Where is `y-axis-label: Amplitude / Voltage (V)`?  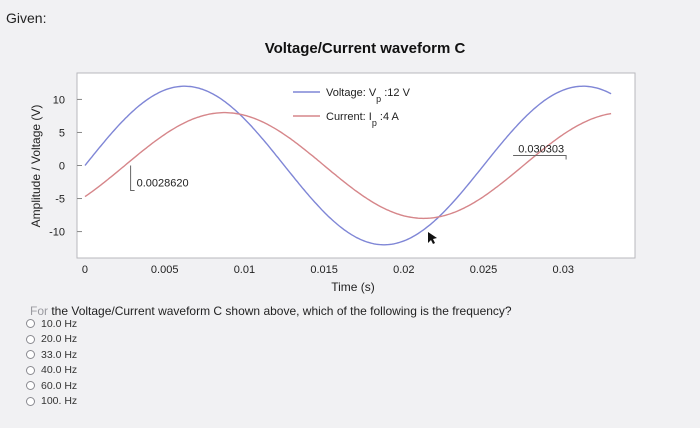 y-axis-label: Amplitude / Voltage (V) is located at coordinates (36, 166).